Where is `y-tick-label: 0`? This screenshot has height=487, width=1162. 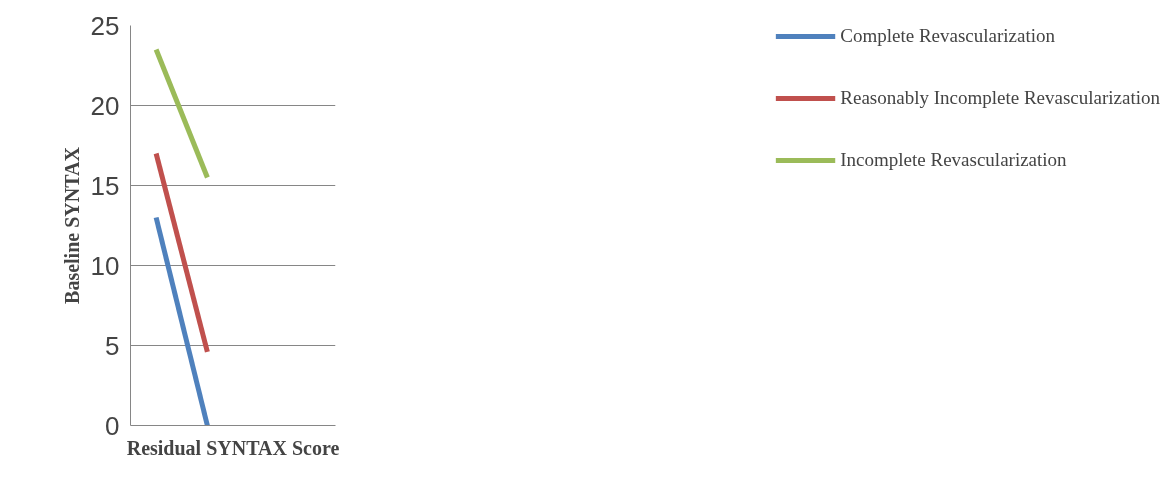 y-tick-label: 0 is located at coordinates (112, 425).